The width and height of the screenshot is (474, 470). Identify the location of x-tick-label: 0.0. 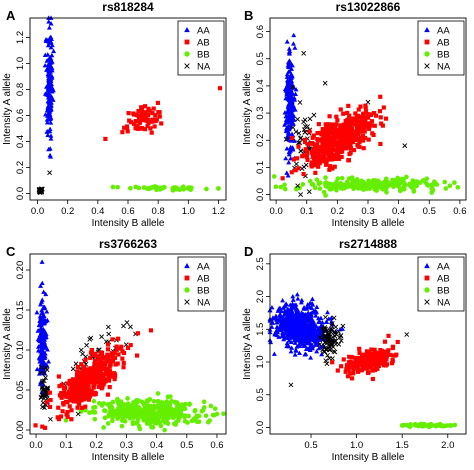
(276, 211).